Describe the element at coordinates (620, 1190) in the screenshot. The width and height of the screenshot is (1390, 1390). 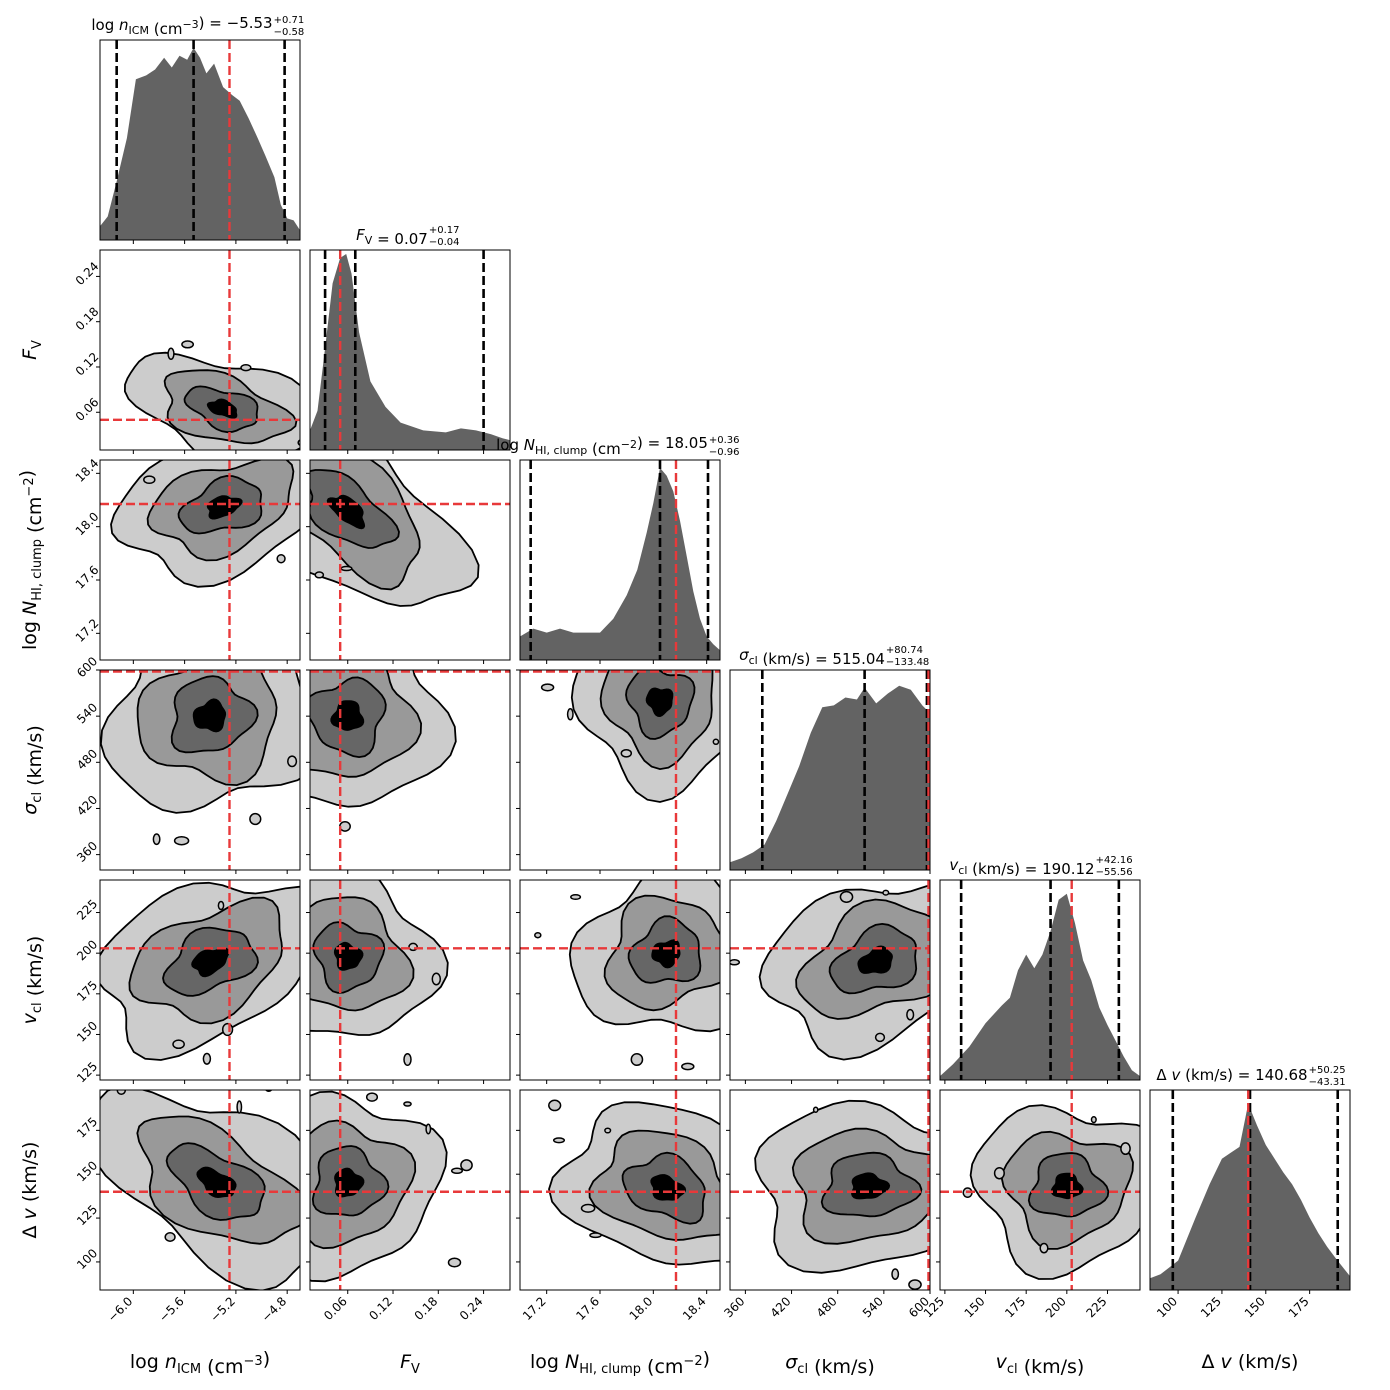
I see `contour-panel-nhi-dv` at that location.